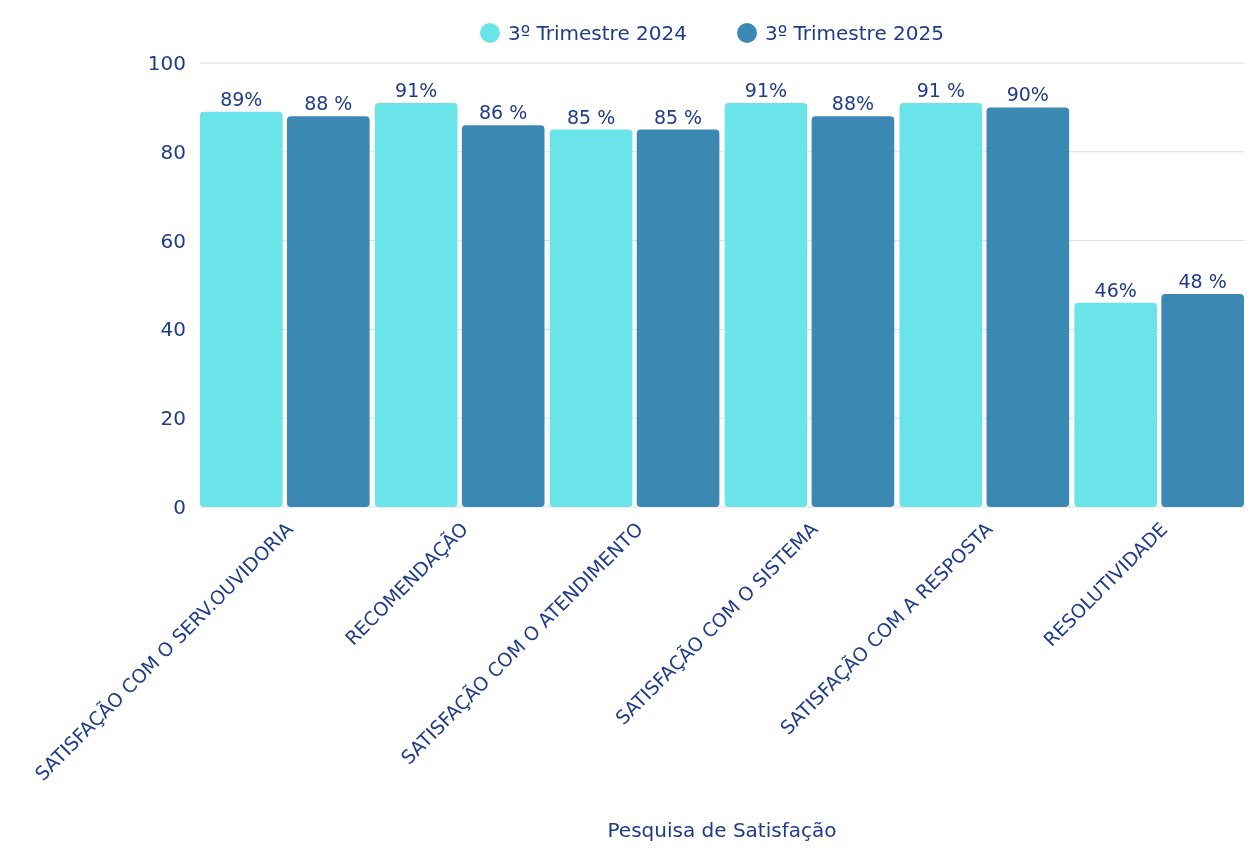 This screenshot has height=849, width=1252. Describe the element at coordinates (173, 418) in the screenshot. I see `y-tick-label: 20` at that location.